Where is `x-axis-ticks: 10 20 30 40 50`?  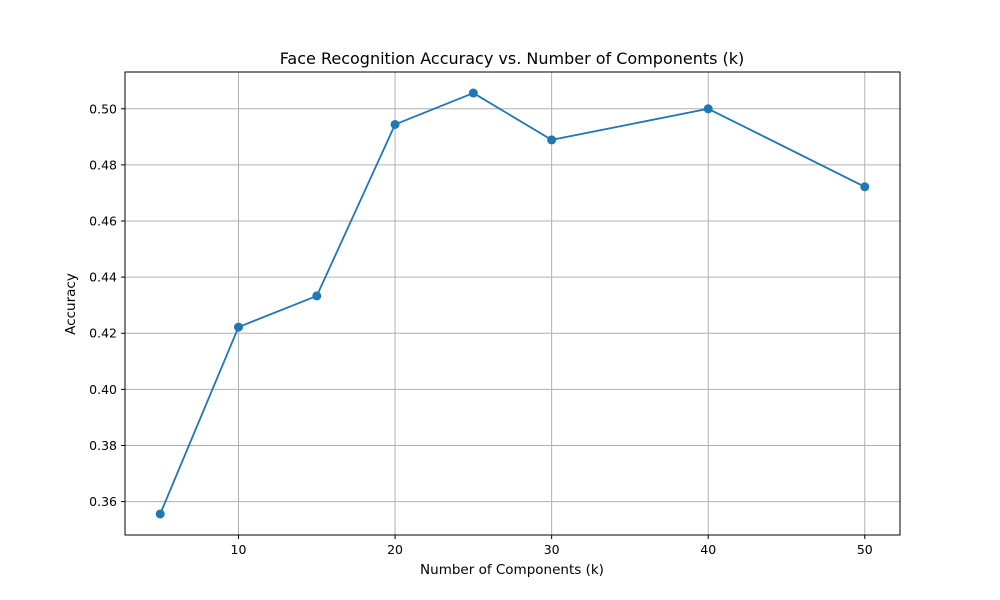
x-axis-ticks: 10 20 30 40 50 is located at coordinates (552, 546).